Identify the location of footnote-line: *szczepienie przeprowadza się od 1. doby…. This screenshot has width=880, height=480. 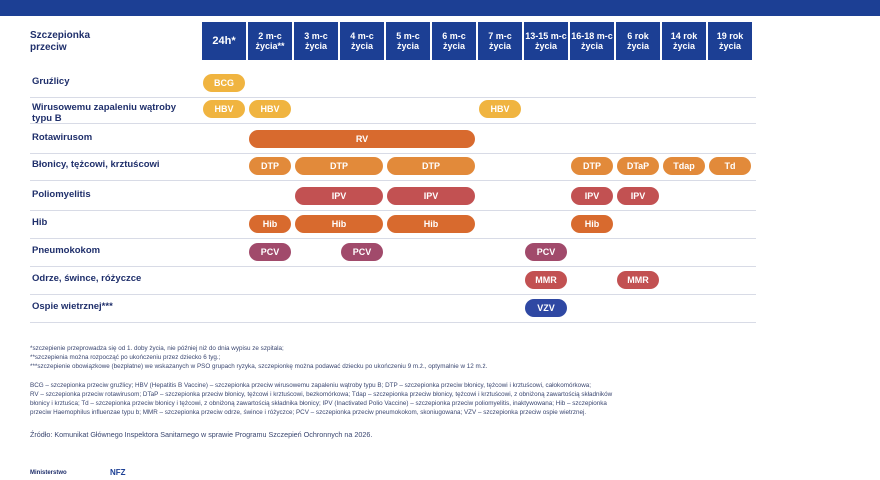
(157, 348).